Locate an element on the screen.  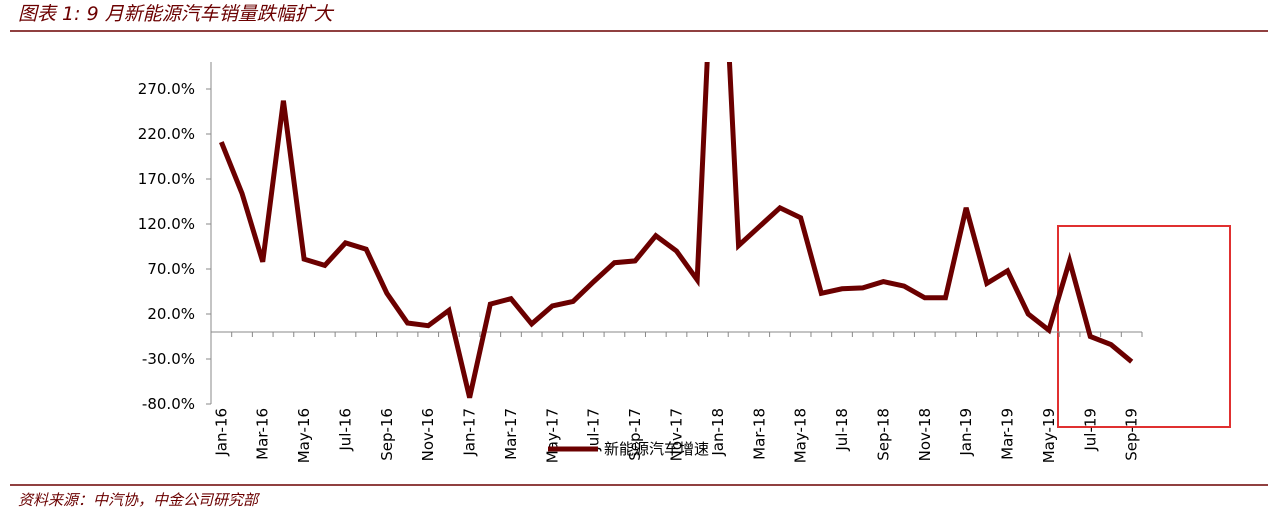
y-tick-label: 170.0% is located at coordinates (166, 179).